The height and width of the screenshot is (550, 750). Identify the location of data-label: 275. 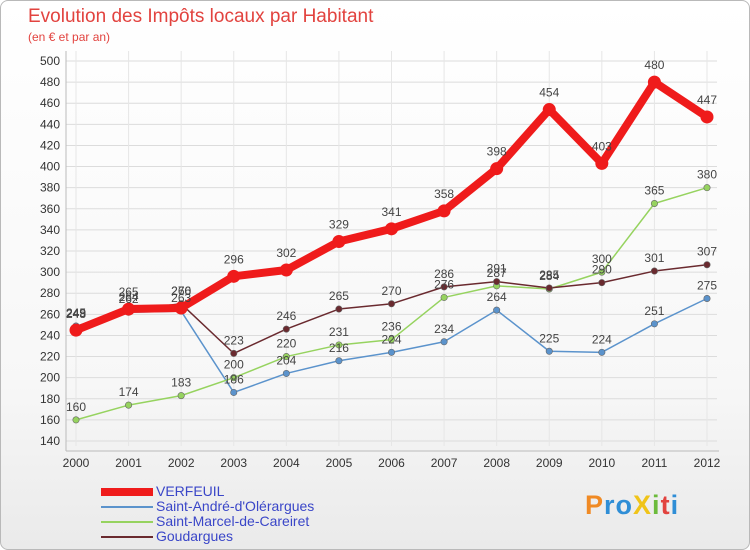
(707, 286).